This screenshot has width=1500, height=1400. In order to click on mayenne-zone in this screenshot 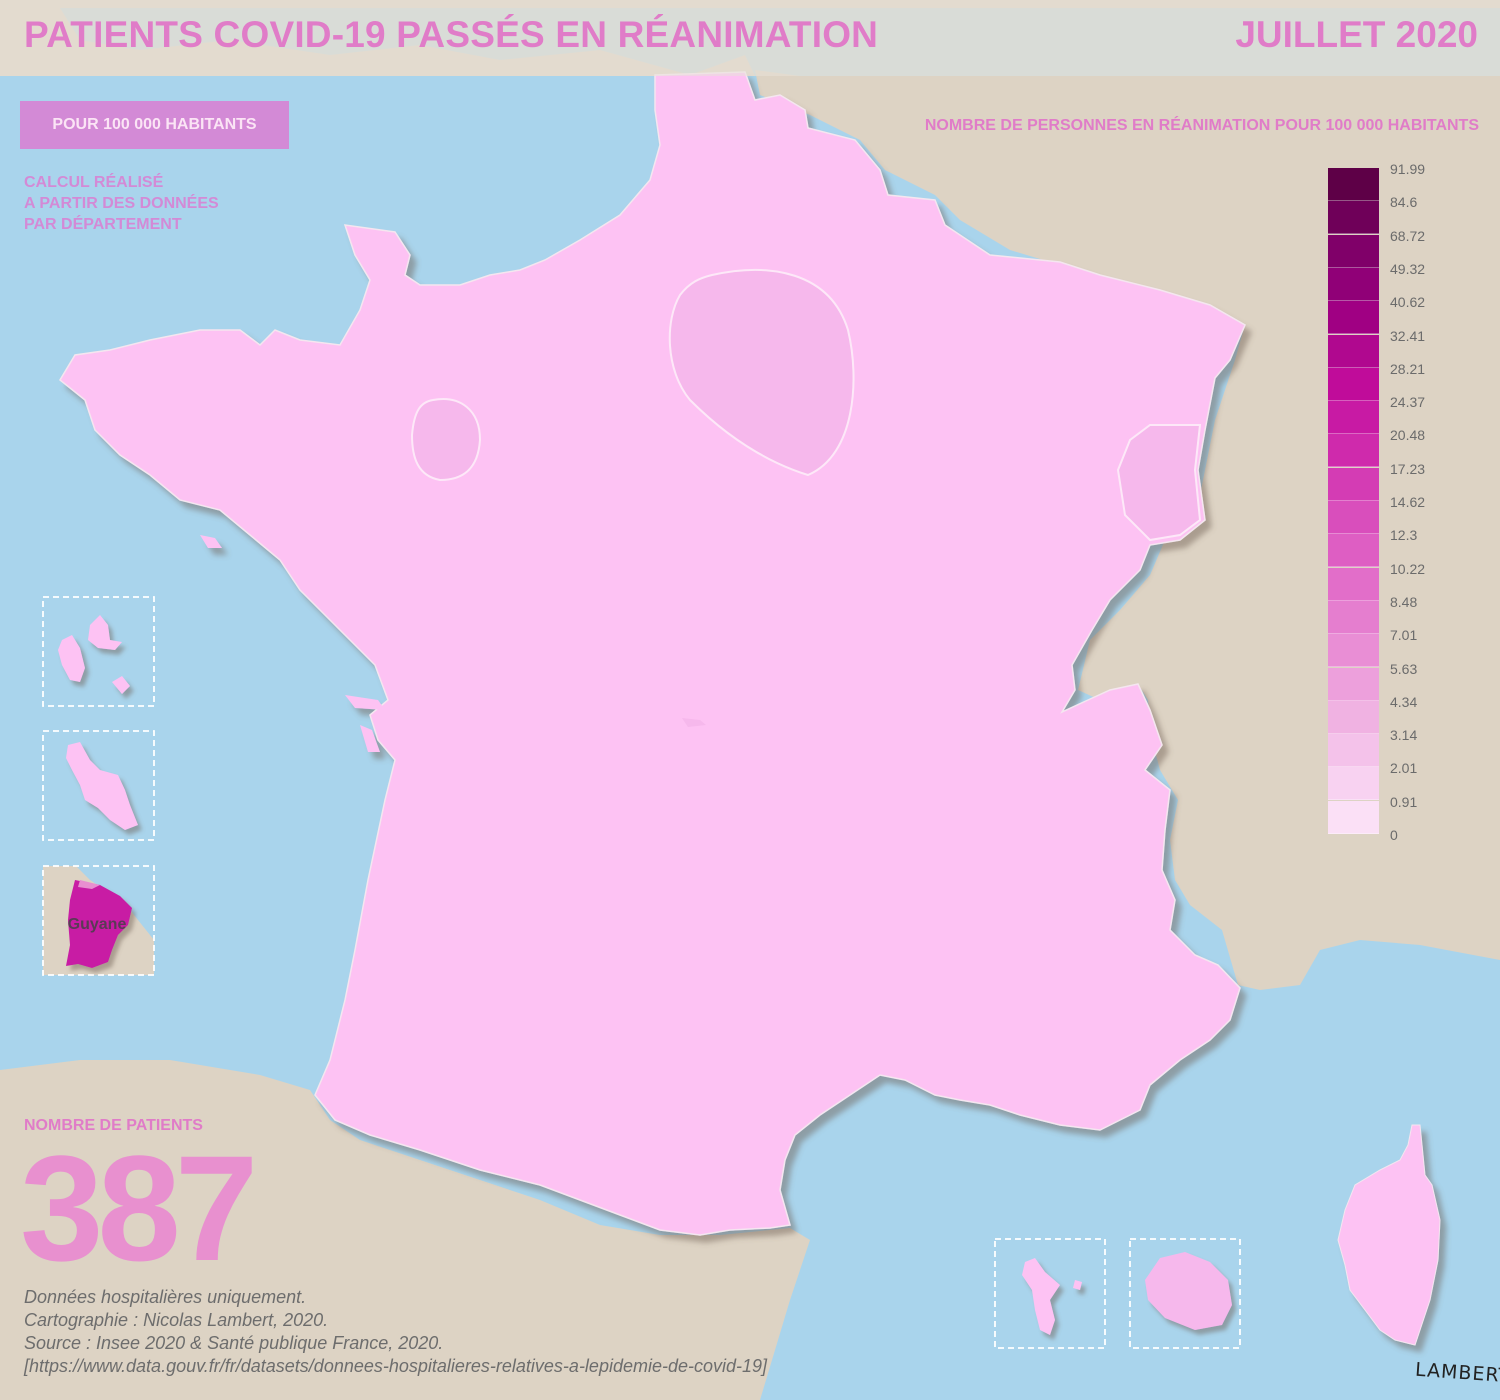, I will do `click(446, 440)`.